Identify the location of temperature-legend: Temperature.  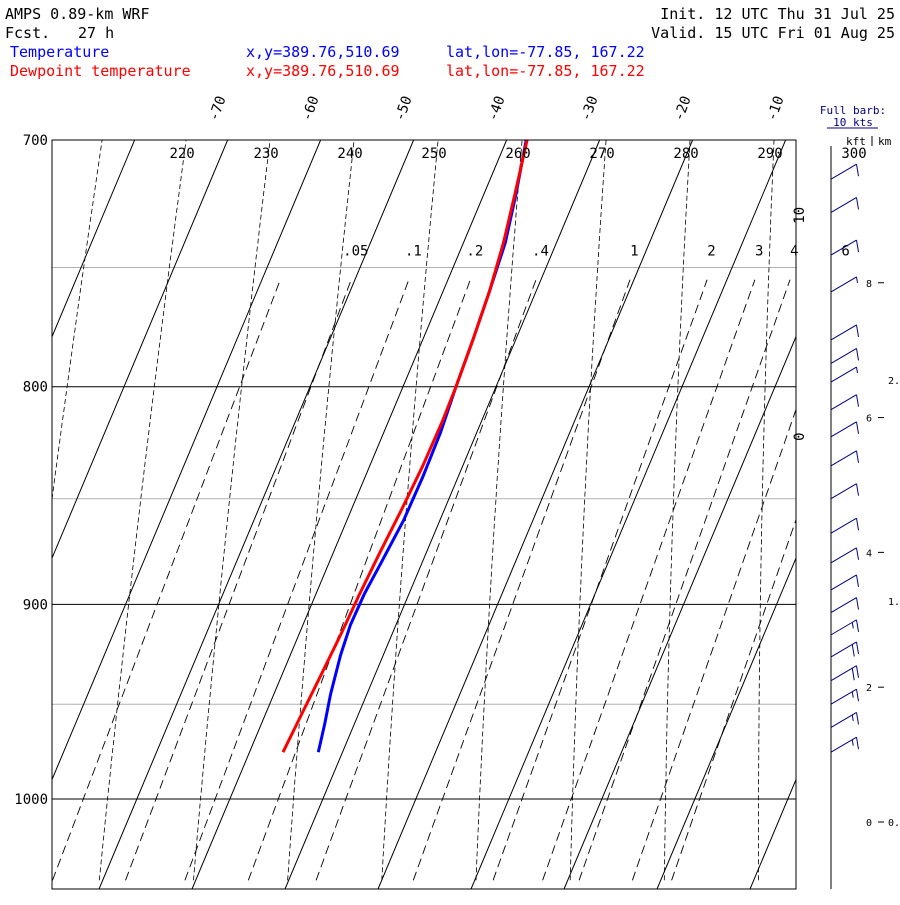
(59, 52).